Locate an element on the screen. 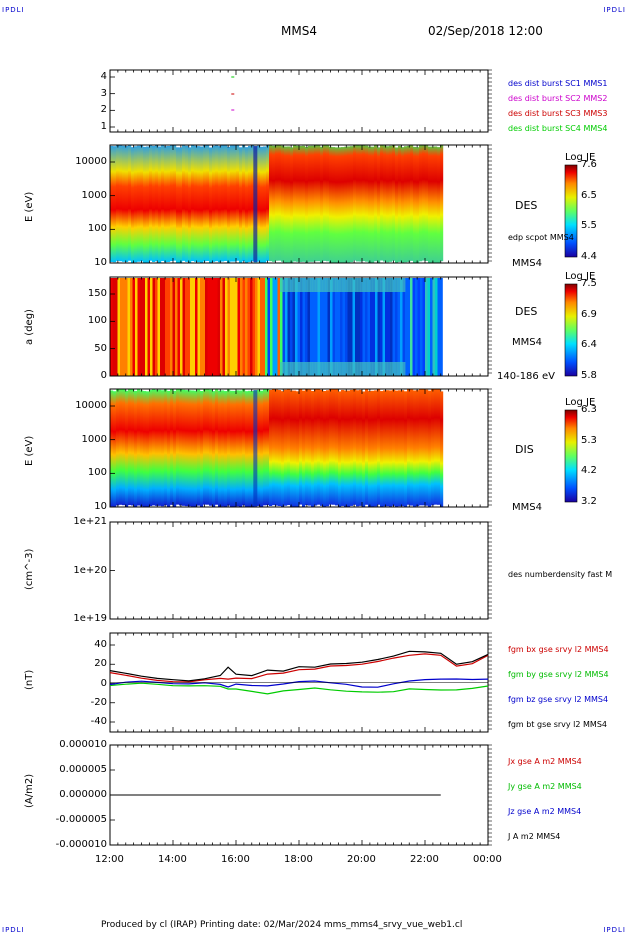 This screenshot has height=934, width=630. dis-energy-spacecraft-label: MMS4 is located at coordinates (527, 507).